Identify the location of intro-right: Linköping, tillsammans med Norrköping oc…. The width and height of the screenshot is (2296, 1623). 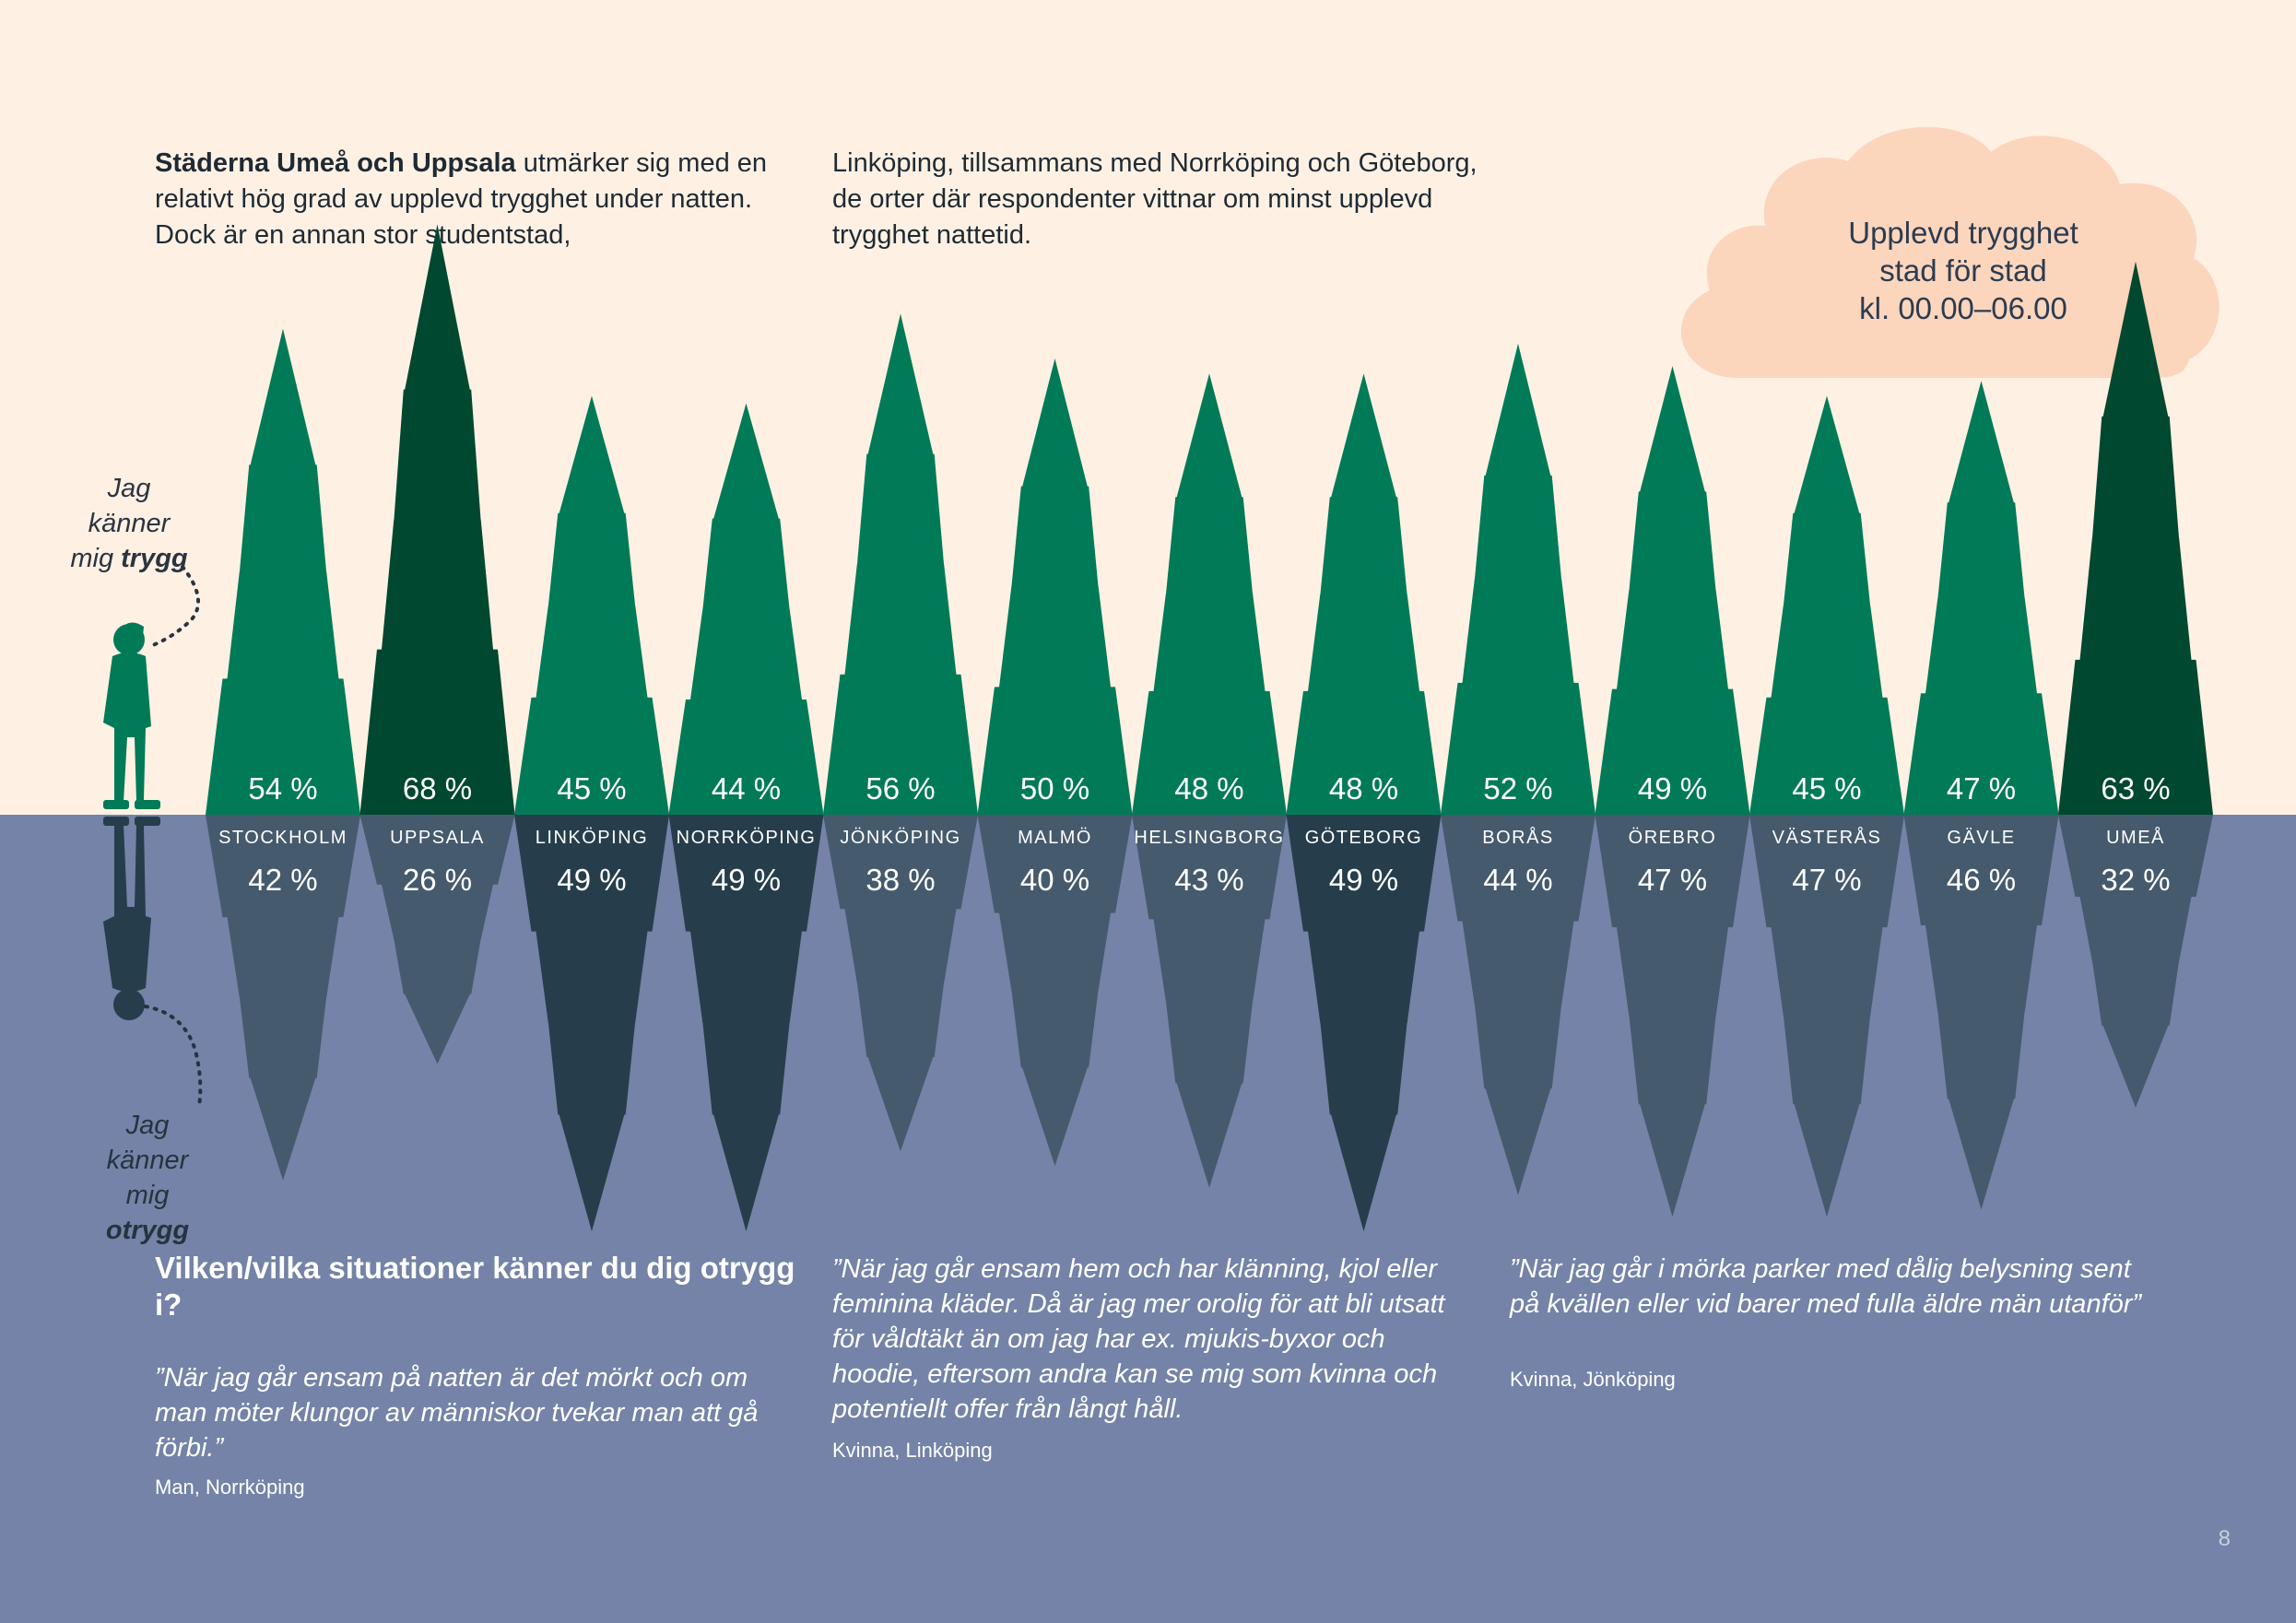
(1155, 199).